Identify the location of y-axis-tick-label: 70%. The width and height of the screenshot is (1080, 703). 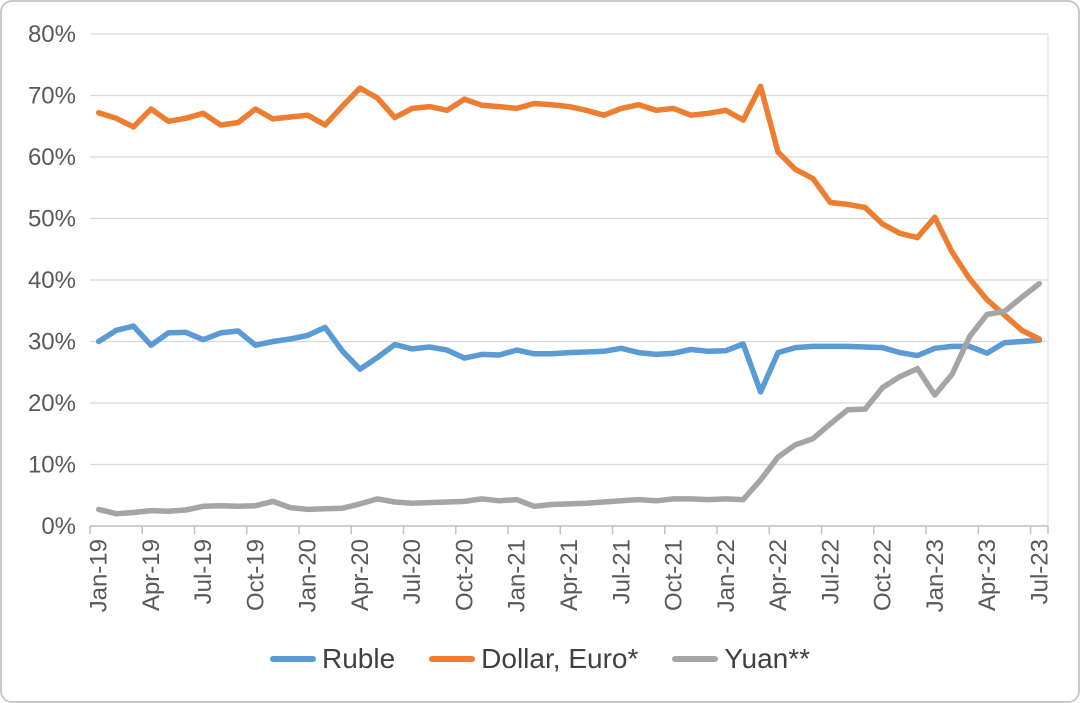
(52, 96).